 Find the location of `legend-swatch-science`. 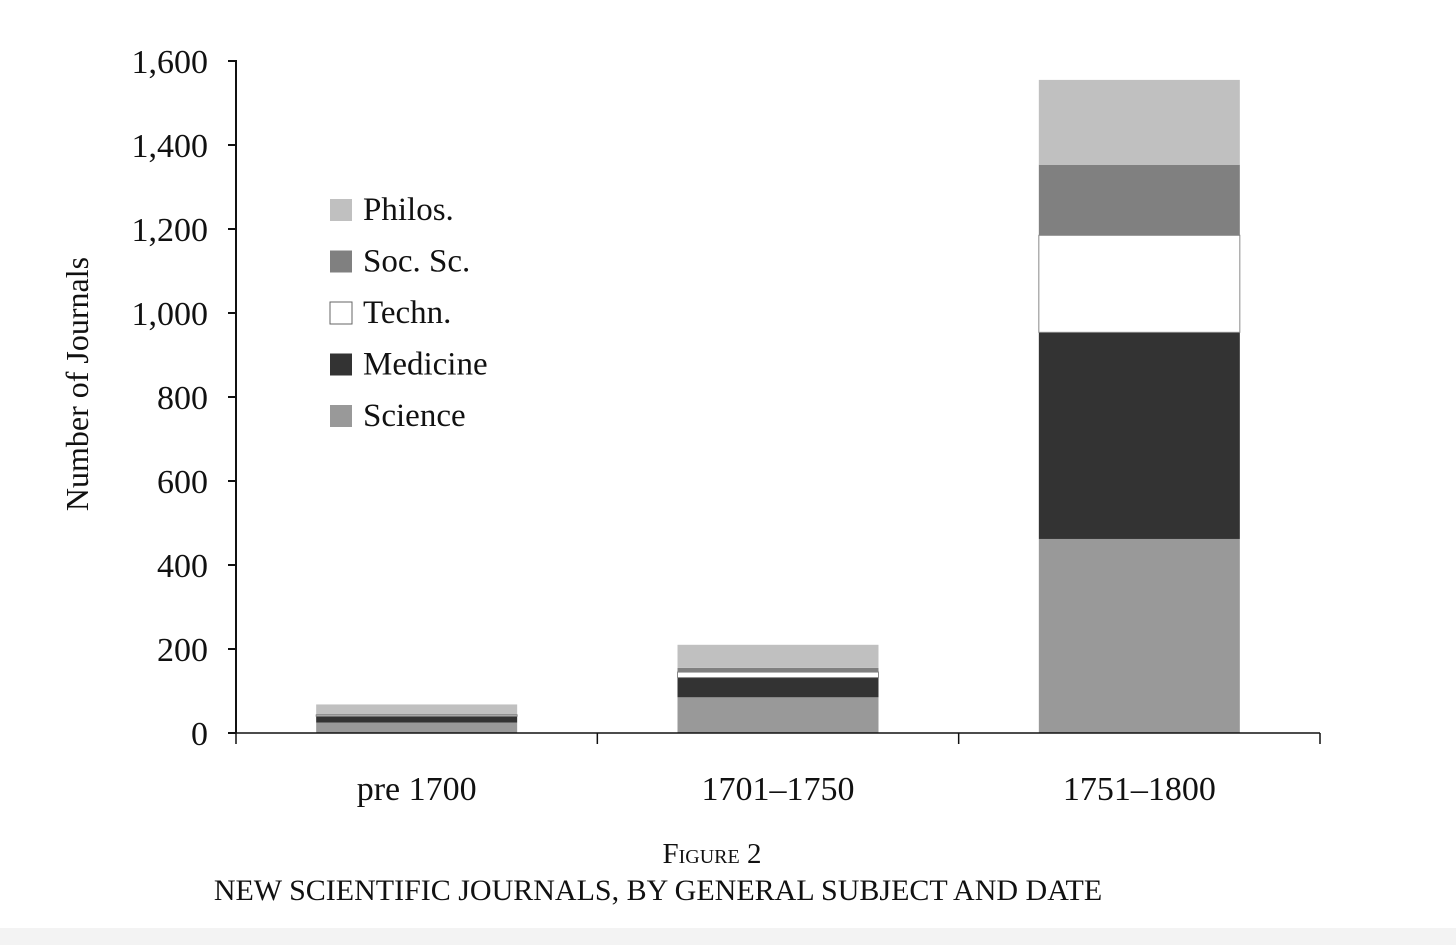

legend-swatch-science is located at coordinates (341, 416).